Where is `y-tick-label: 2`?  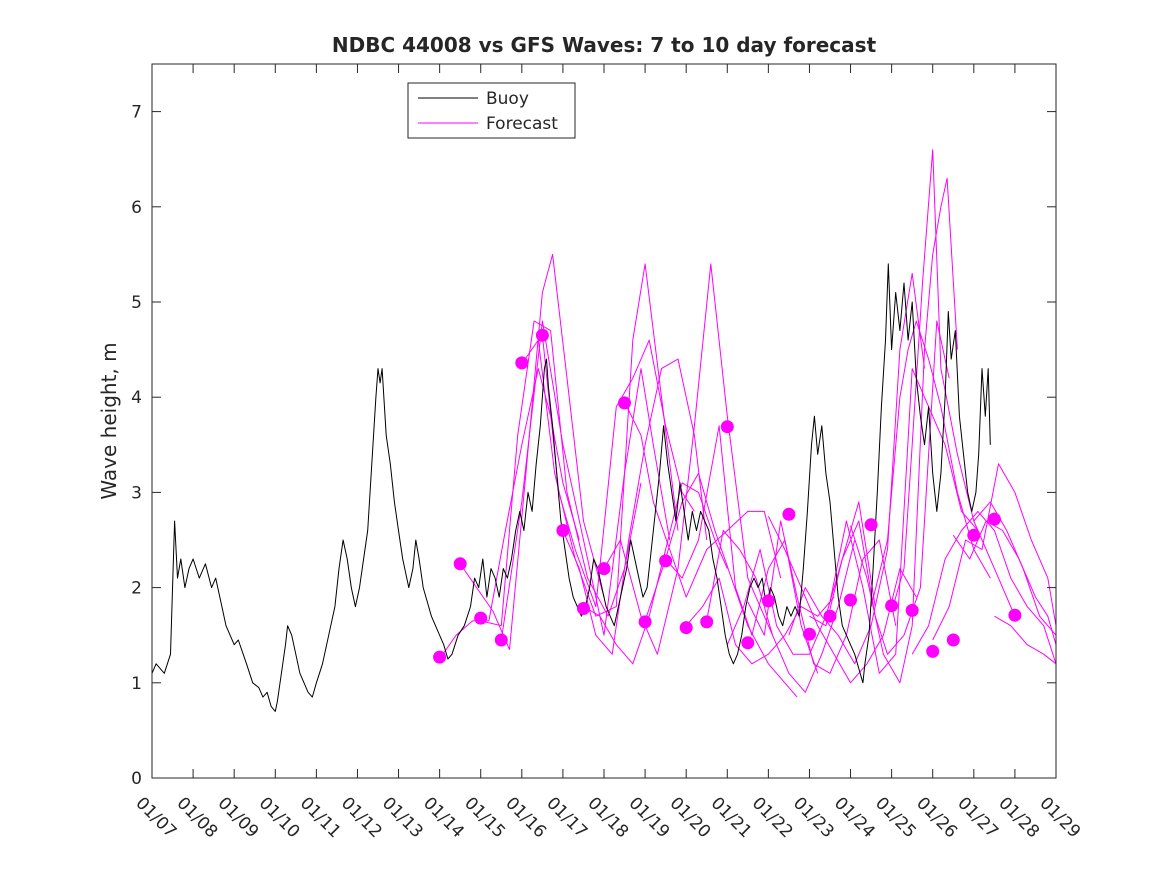
y-tick-label: 2 is located at coordinates (136, 589).